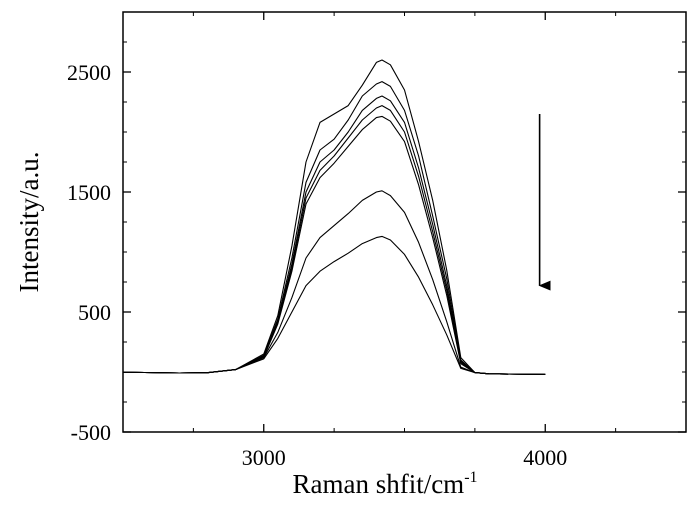  I want to click on x-axis-title: Raman shfit/cm-1, so click(384, 484).